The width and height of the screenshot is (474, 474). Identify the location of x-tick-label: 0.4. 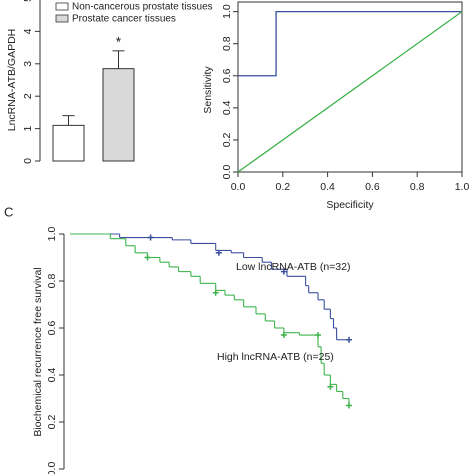
(327, 187).